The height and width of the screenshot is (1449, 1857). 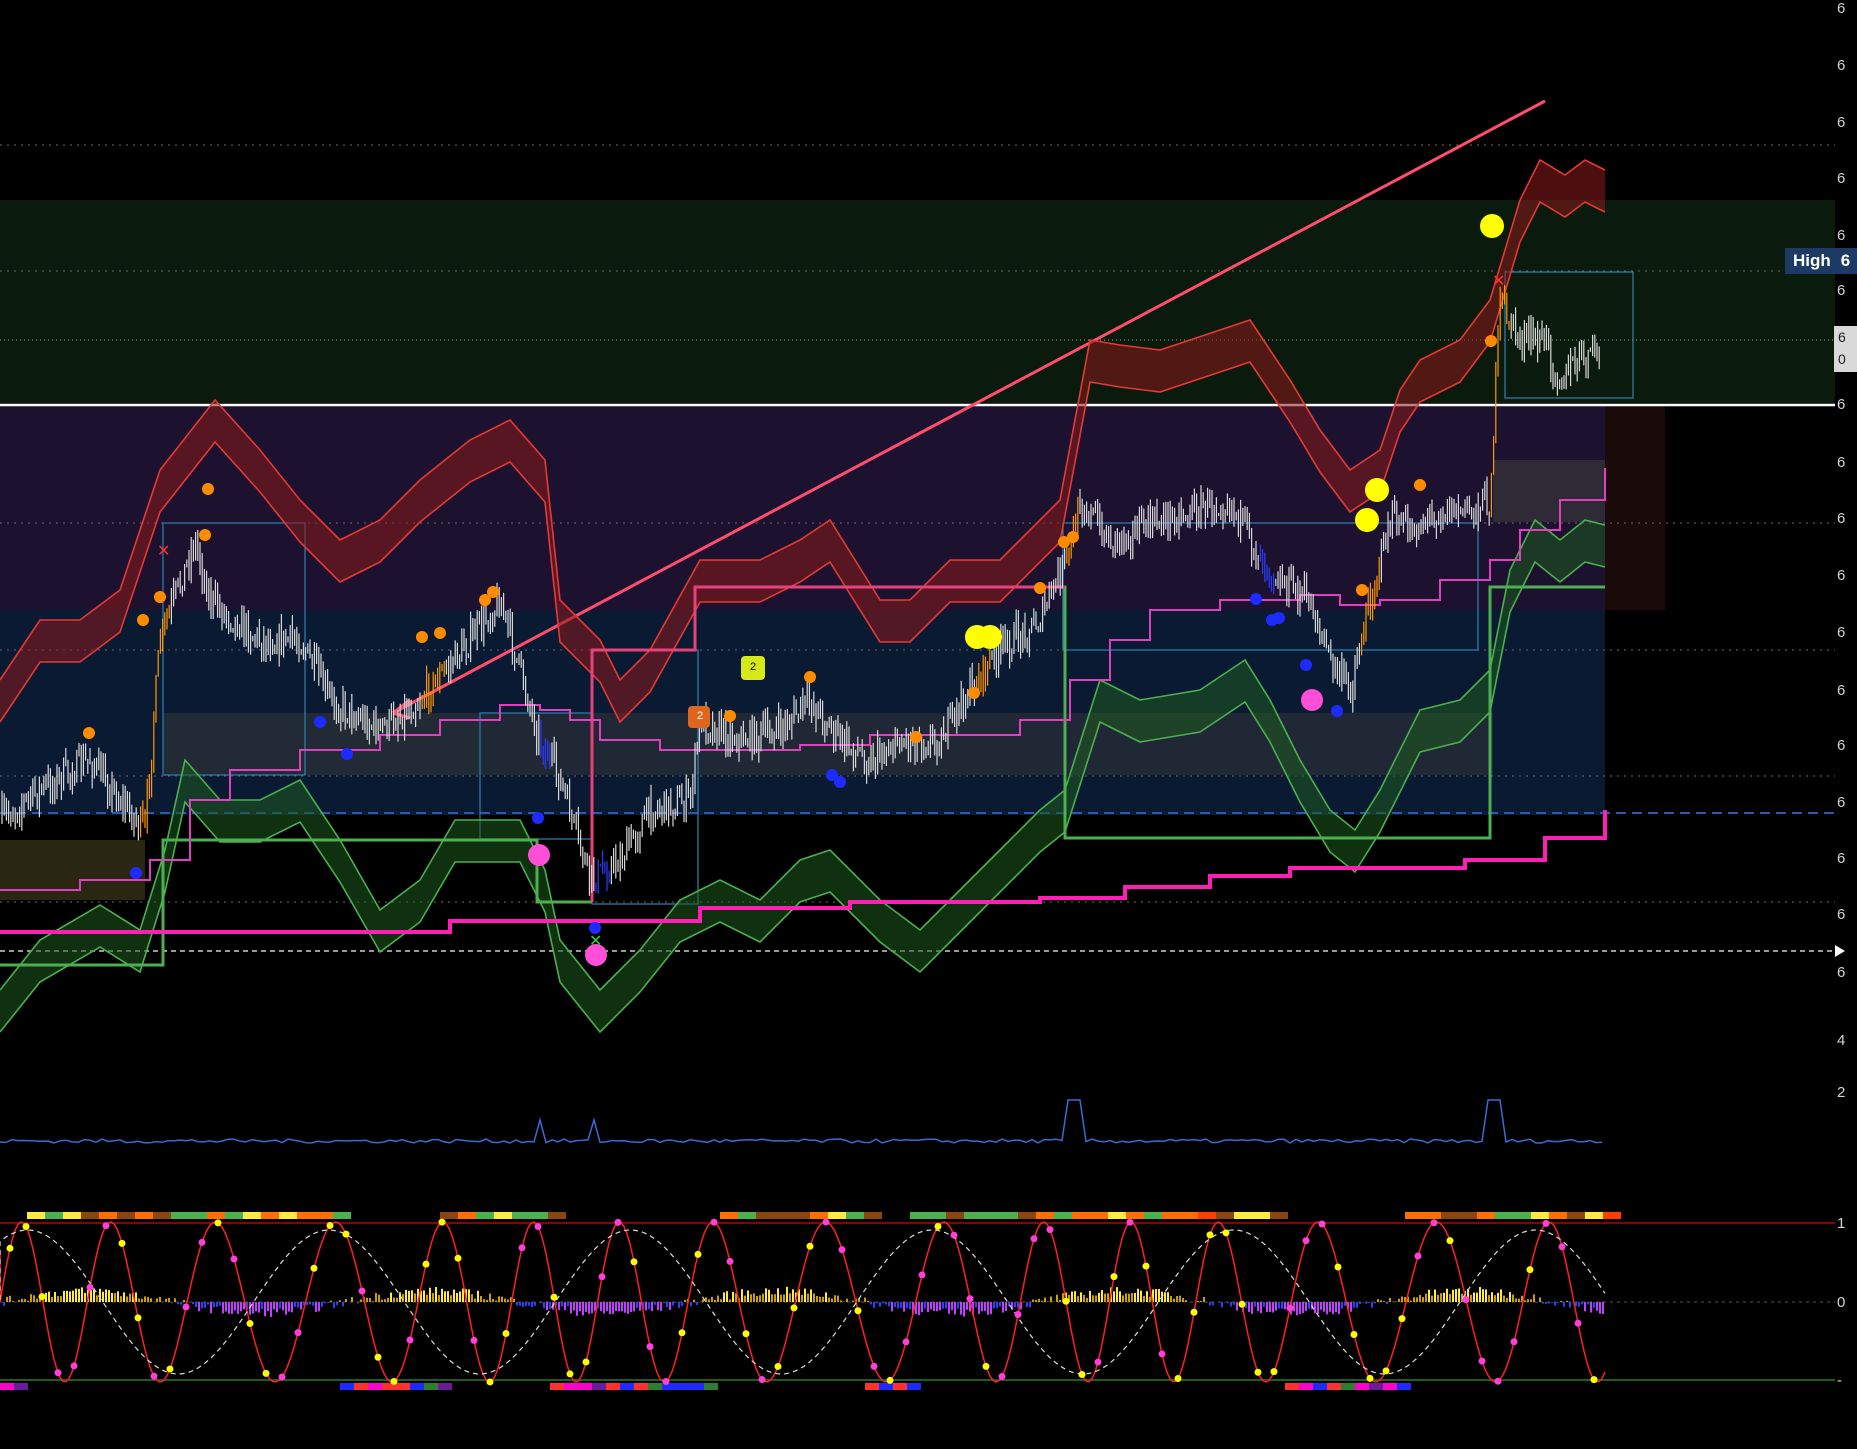 What do you see at coordinates (1498, 281) in the screenshot?
I see `cross-icon: ✕` at bounding box center [1498, 281].